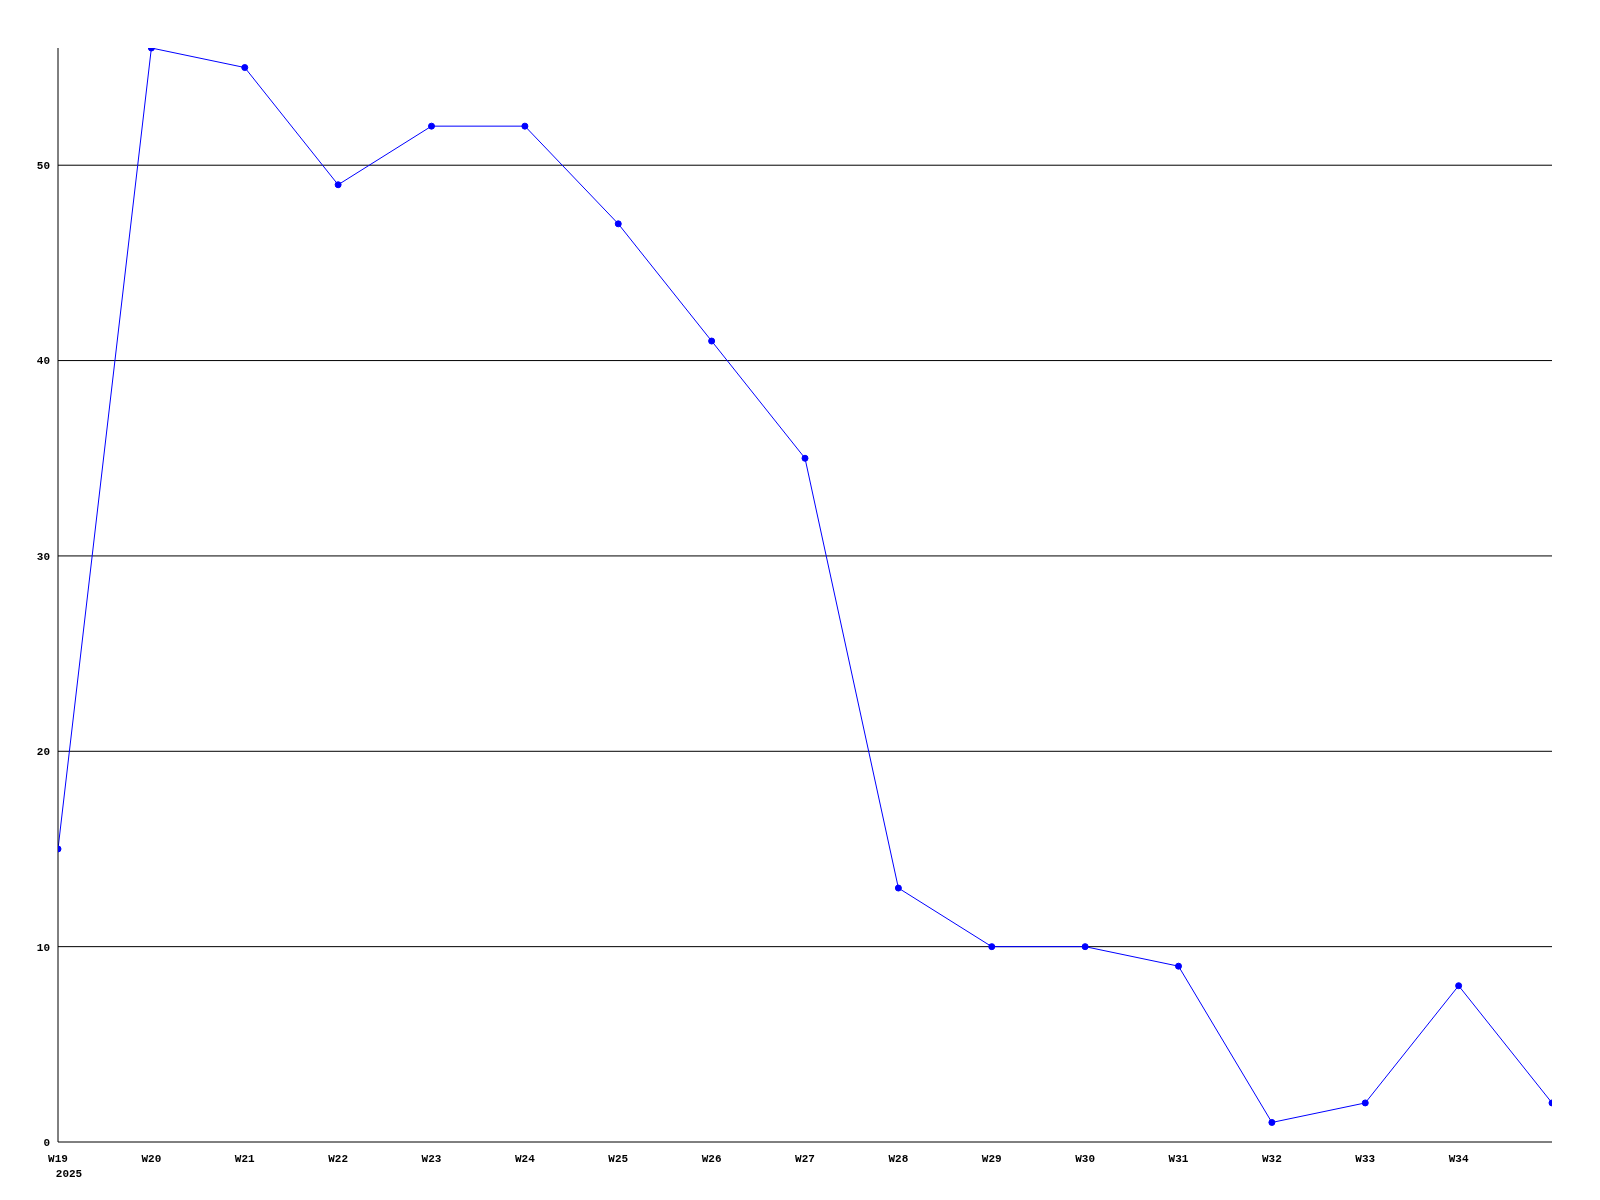  What do you see at coordinates (1365, 1159) in the screenshot?
I see `x-tick-label: W33` at bounding box center [1365, 1159].